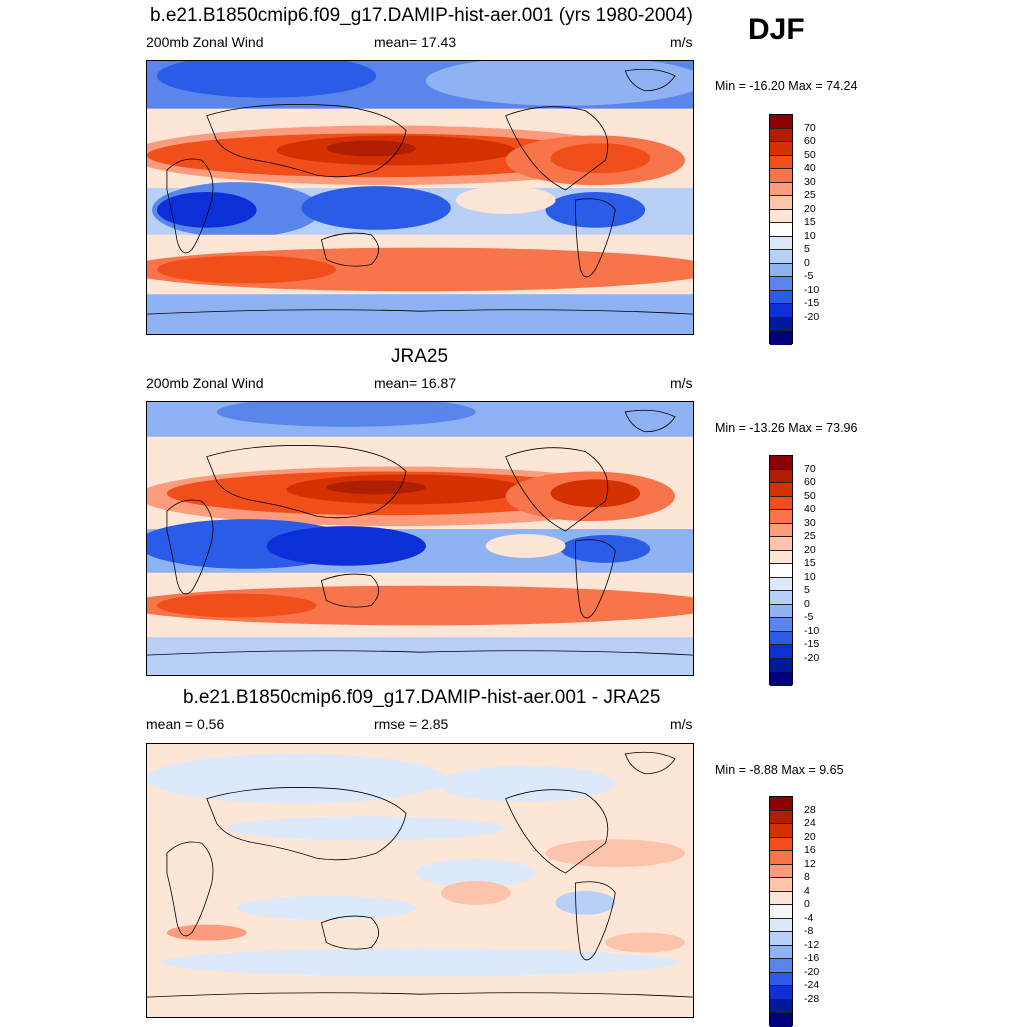 Image resolution: width=1024 pixels, height=1027 pixels. What do you see at coordinates (420, 656) in the screenshot?
I see `panel2-antarctic-band` at bounding box center [420, 656].